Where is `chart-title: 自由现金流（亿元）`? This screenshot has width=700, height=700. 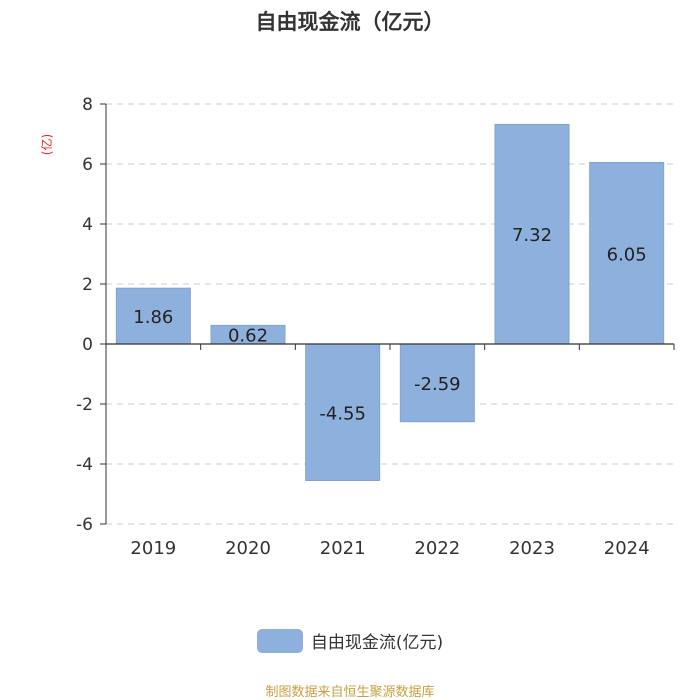
chart-title: 自由现金流（亿元） is located at coordinates (350, 22).